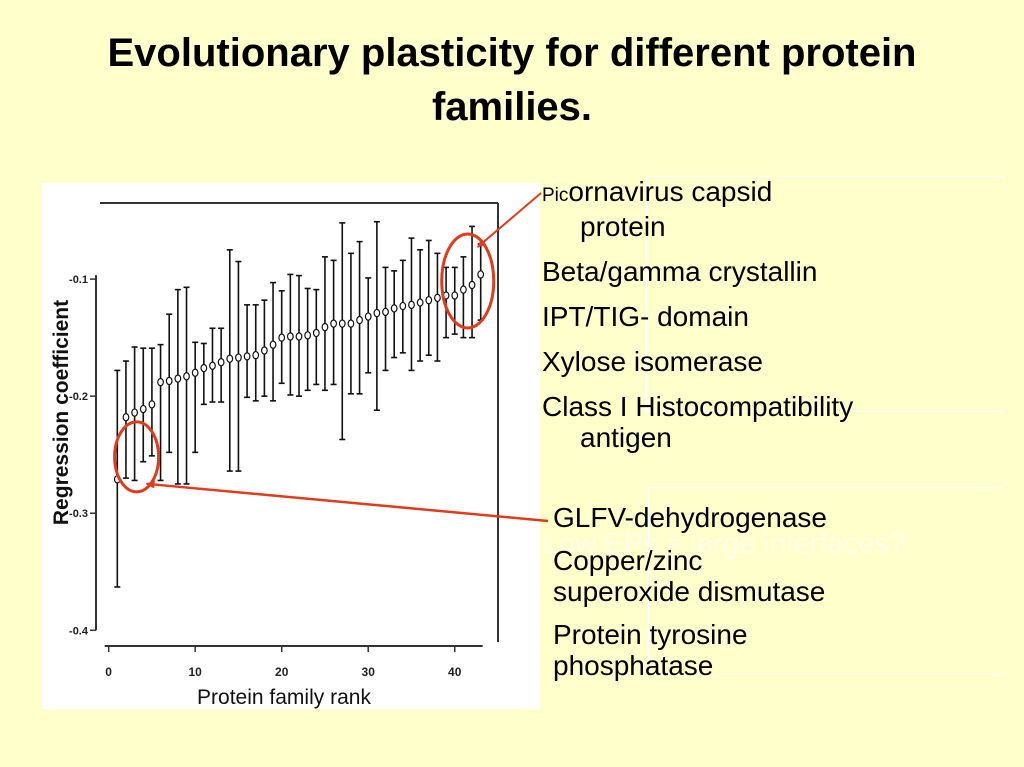 This screenshot has height=767, width=1024. Describe the element at coordinates (78, 514) in the screenshot. I see `y-tick-label: -0.3` at that location.